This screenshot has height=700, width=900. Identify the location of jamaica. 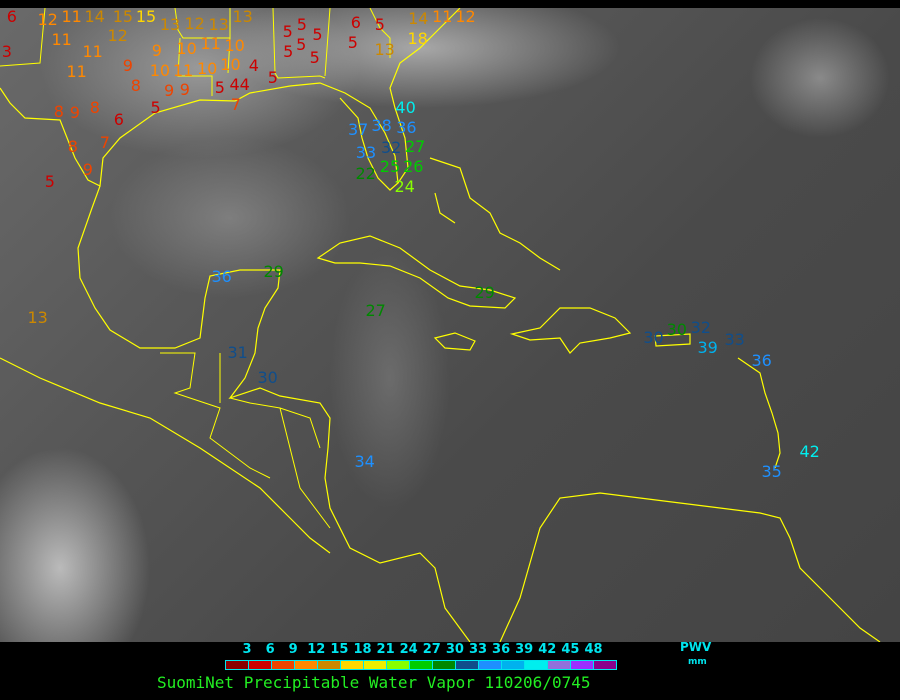
(454, 341).